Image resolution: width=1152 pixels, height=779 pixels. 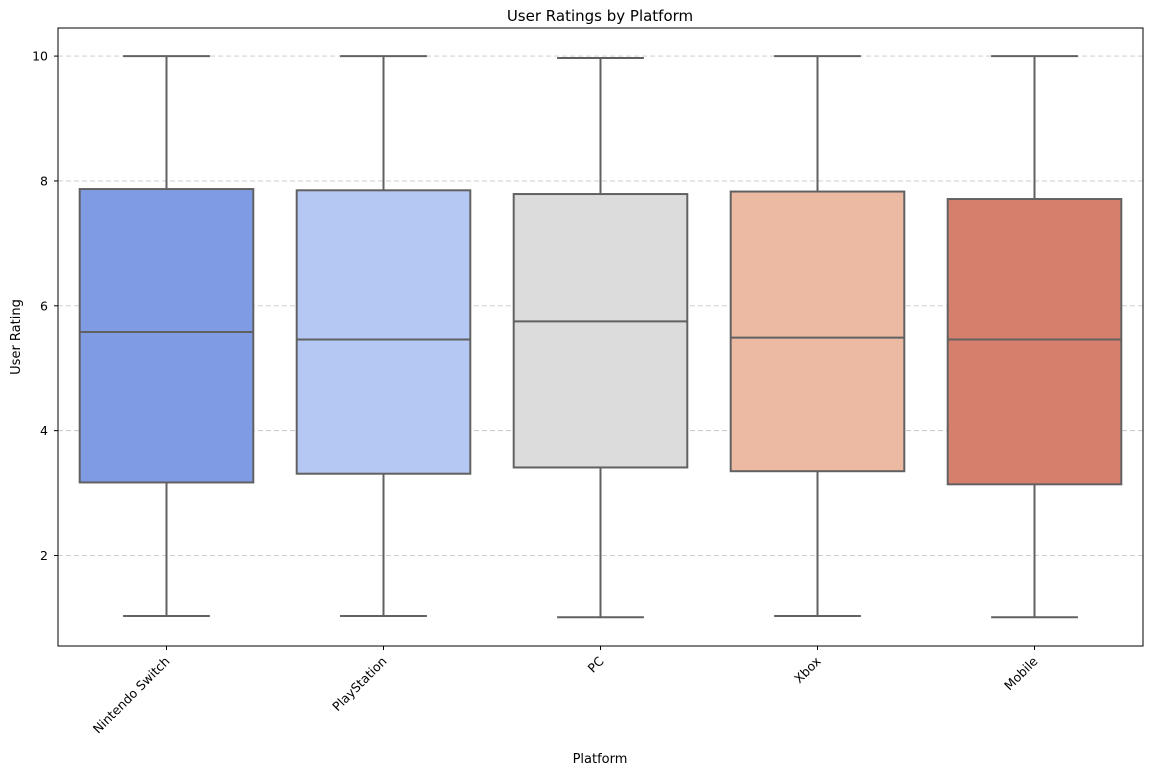 What do you see at coordinates (44, 555) in the screenshot?
I see `y-tick-label: 2` at bounding box center [44, 555].